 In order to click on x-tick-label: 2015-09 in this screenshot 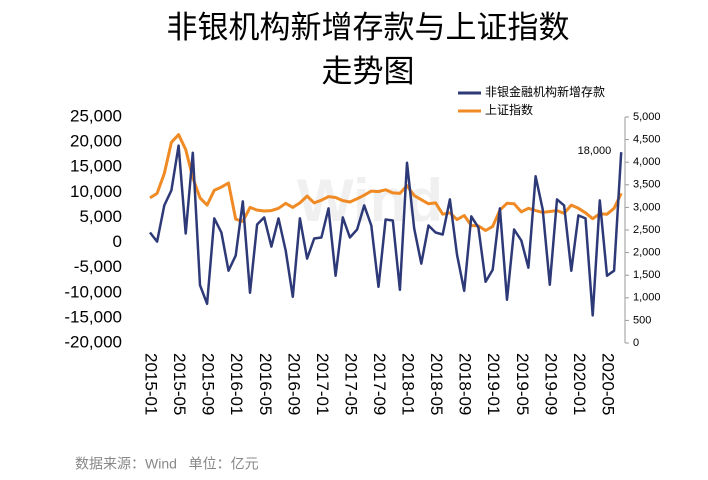, I will do `click(208, 384)`.